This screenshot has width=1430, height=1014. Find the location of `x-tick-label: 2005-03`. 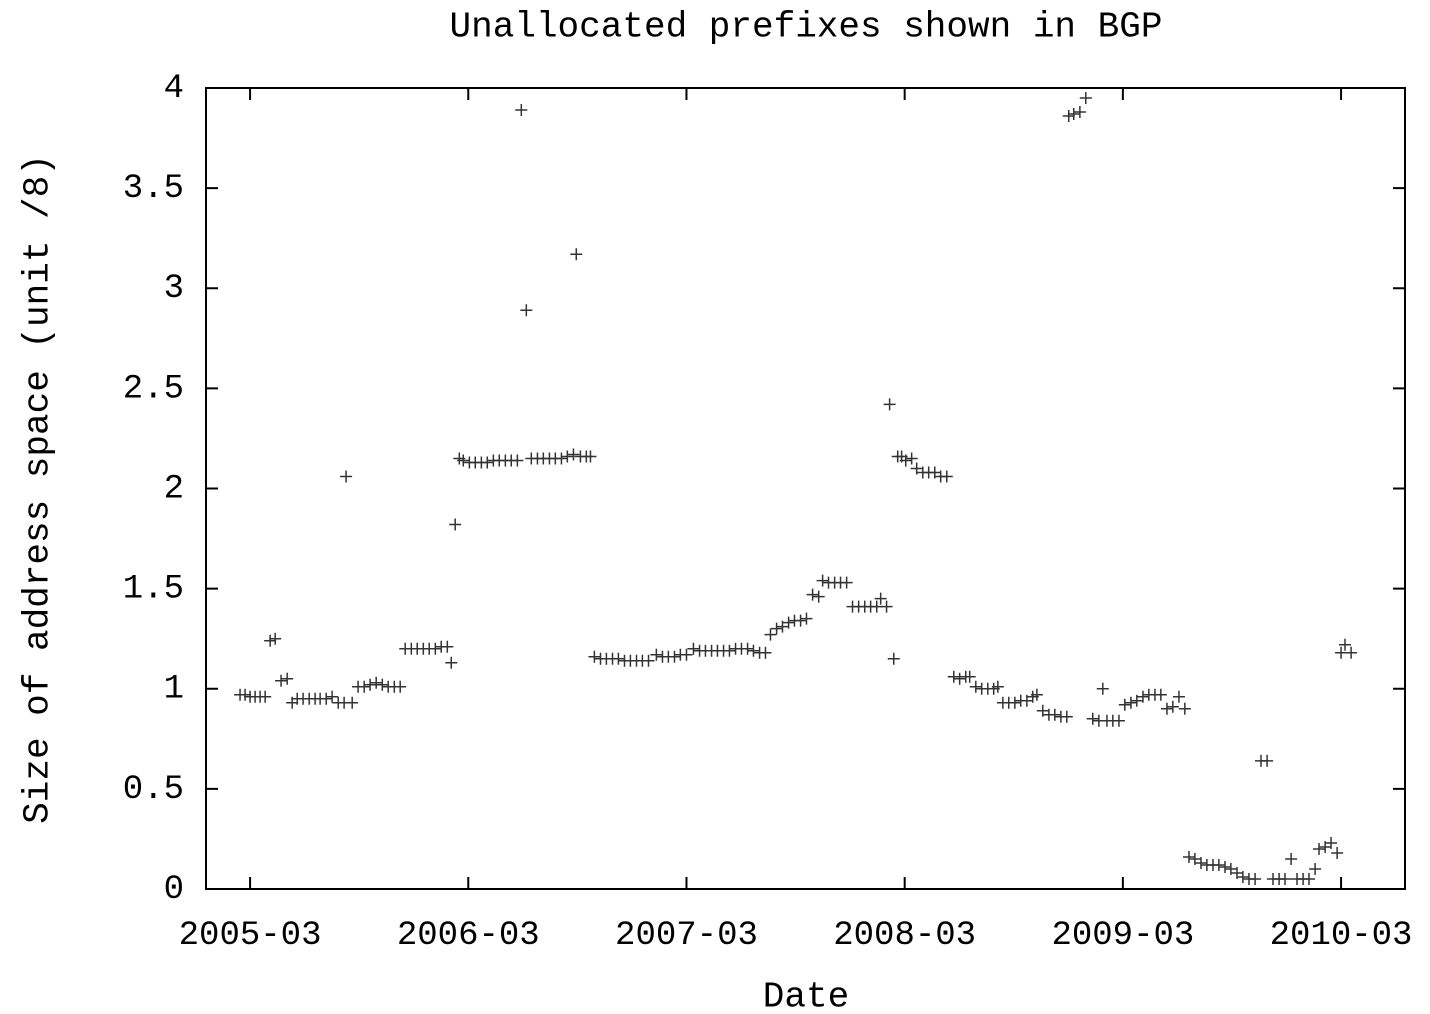

x-tick-label: 2005-03 is located at coordinates (250, 936).